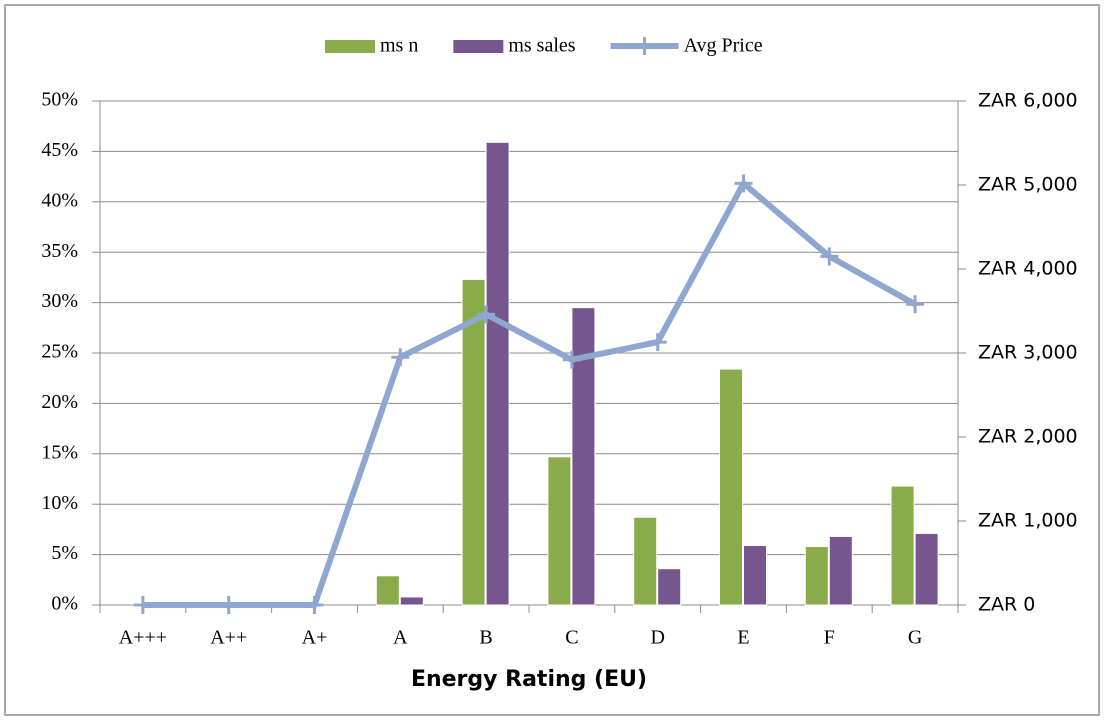 The width and height of the screenshot is (1105, 721). Describe the element at coordinates (59, 200) in the screenshot. I see `y-tick-label: 40%` at that location.